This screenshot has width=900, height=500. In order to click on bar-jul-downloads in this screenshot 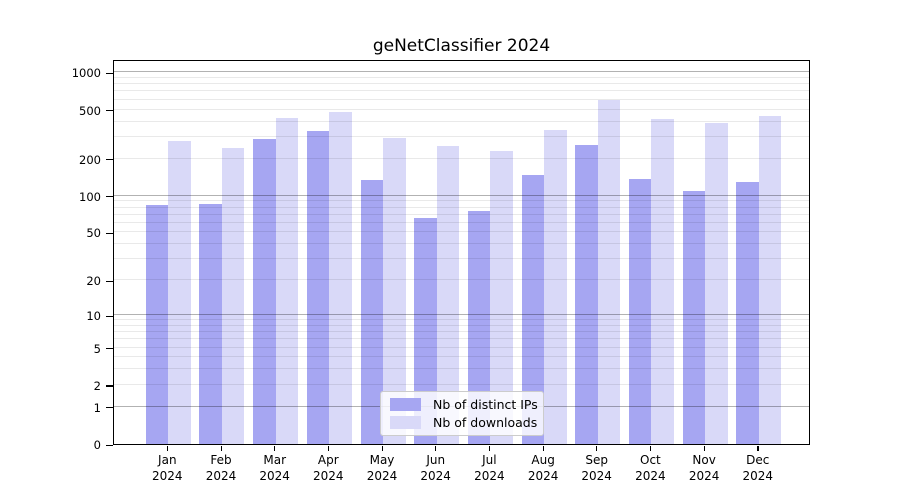, I will do `click(501, 297)`.